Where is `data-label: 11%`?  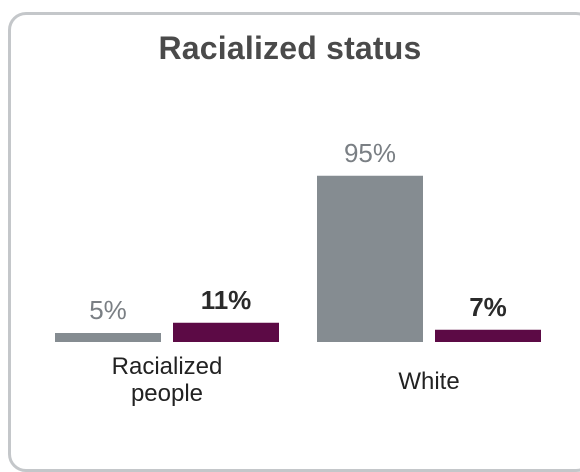 data-label: 11% is located at coordinates (226, 300).